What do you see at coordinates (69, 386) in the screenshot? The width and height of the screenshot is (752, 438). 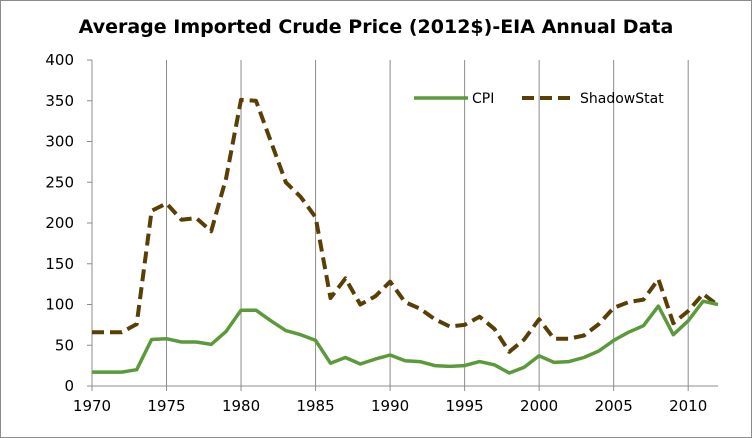 I see `y-tick-label-0: 0` at bounding box center [69, 386].